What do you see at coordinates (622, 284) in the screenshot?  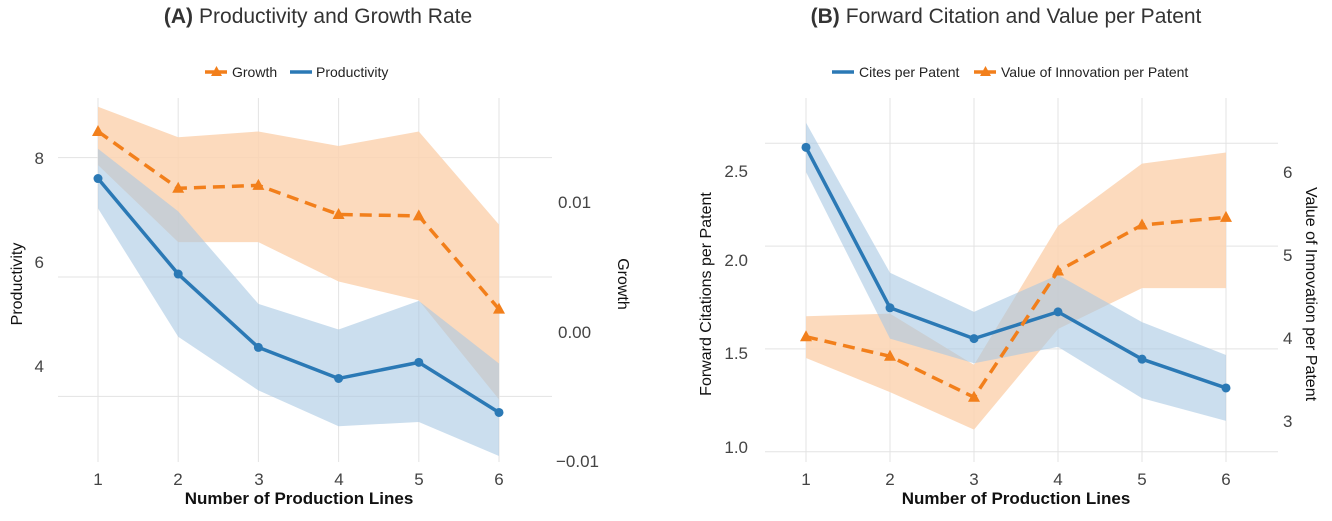 I see `panel-a-y2label: Growth` at bounding box center [622, 284].